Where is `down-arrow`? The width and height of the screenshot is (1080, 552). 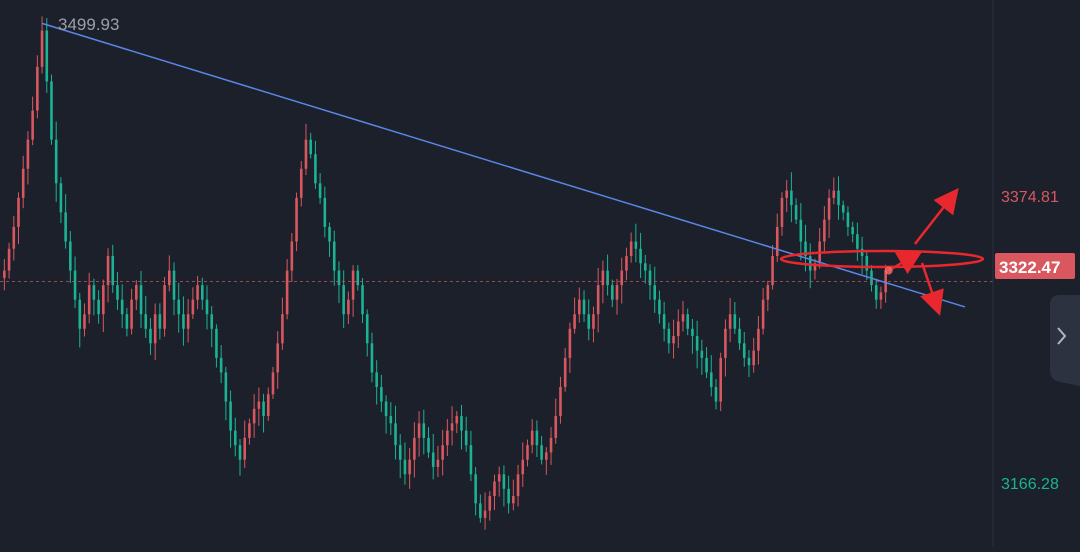 down-arrow is located at coordinates (932, 289).